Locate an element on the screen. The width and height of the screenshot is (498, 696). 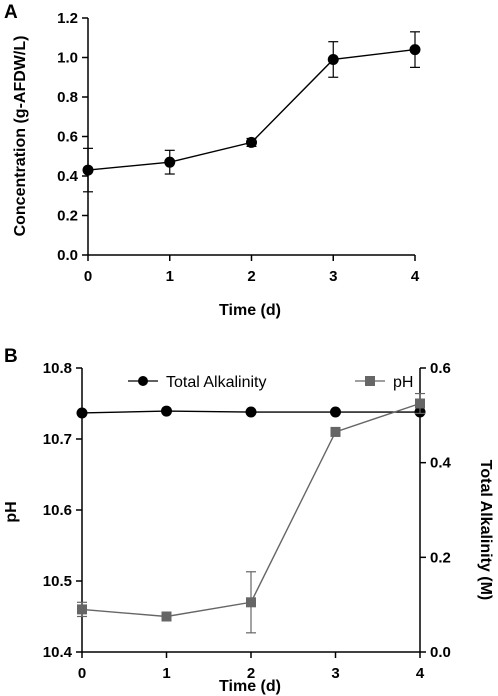
y-tick-label: 10.4 is located at coordinates (58, 652).